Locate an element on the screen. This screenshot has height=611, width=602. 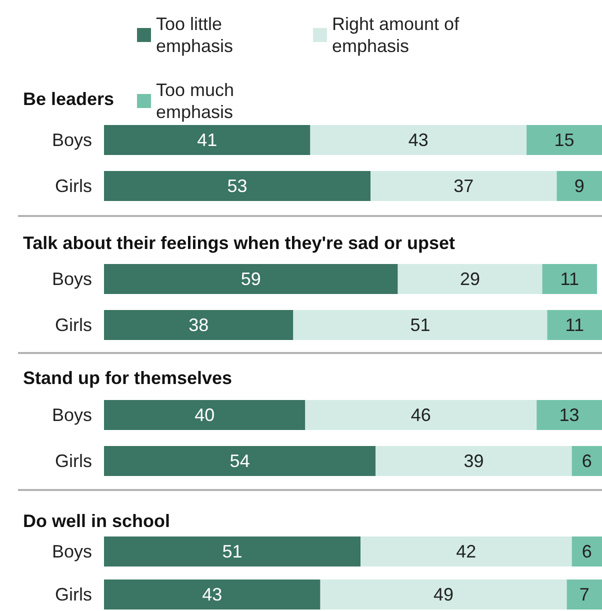
data-label: 53 is located at coordinates (237, 186).